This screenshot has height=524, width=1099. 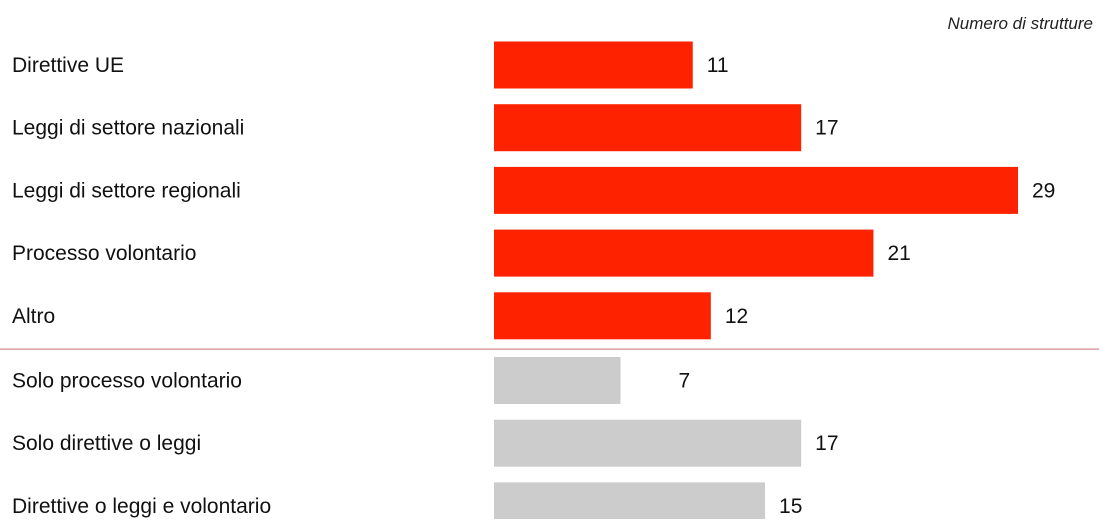 I want to click on value-label: 11, so click(x=718, y=65).